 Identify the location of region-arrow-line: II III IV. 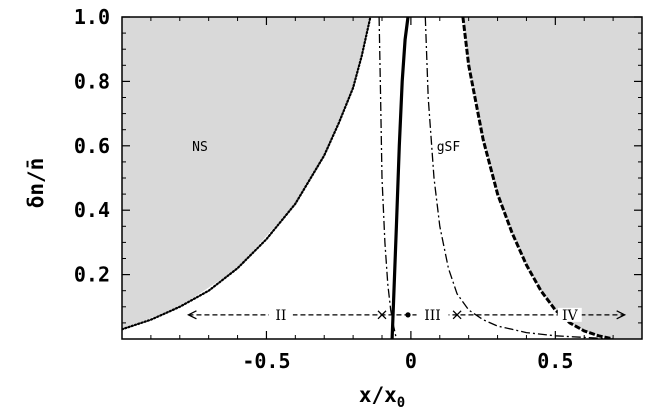
(406, 315).